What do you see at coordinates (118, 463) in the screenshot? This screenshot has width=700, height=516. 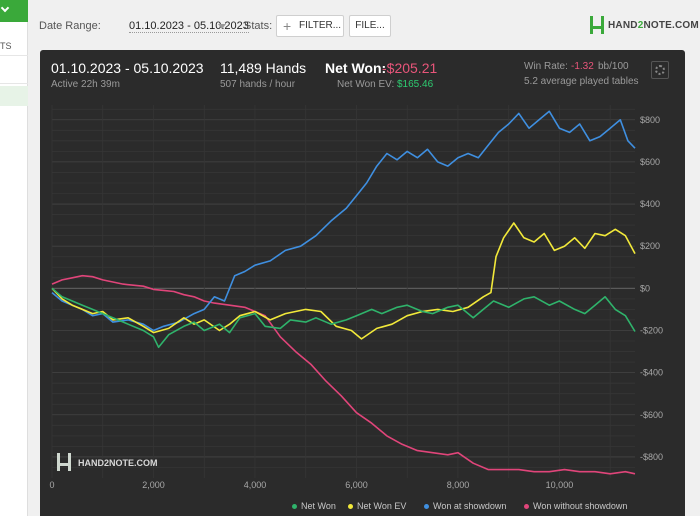 I see `watermark-text: HAND2NOTE.COM` at bounding box center [118, 463].